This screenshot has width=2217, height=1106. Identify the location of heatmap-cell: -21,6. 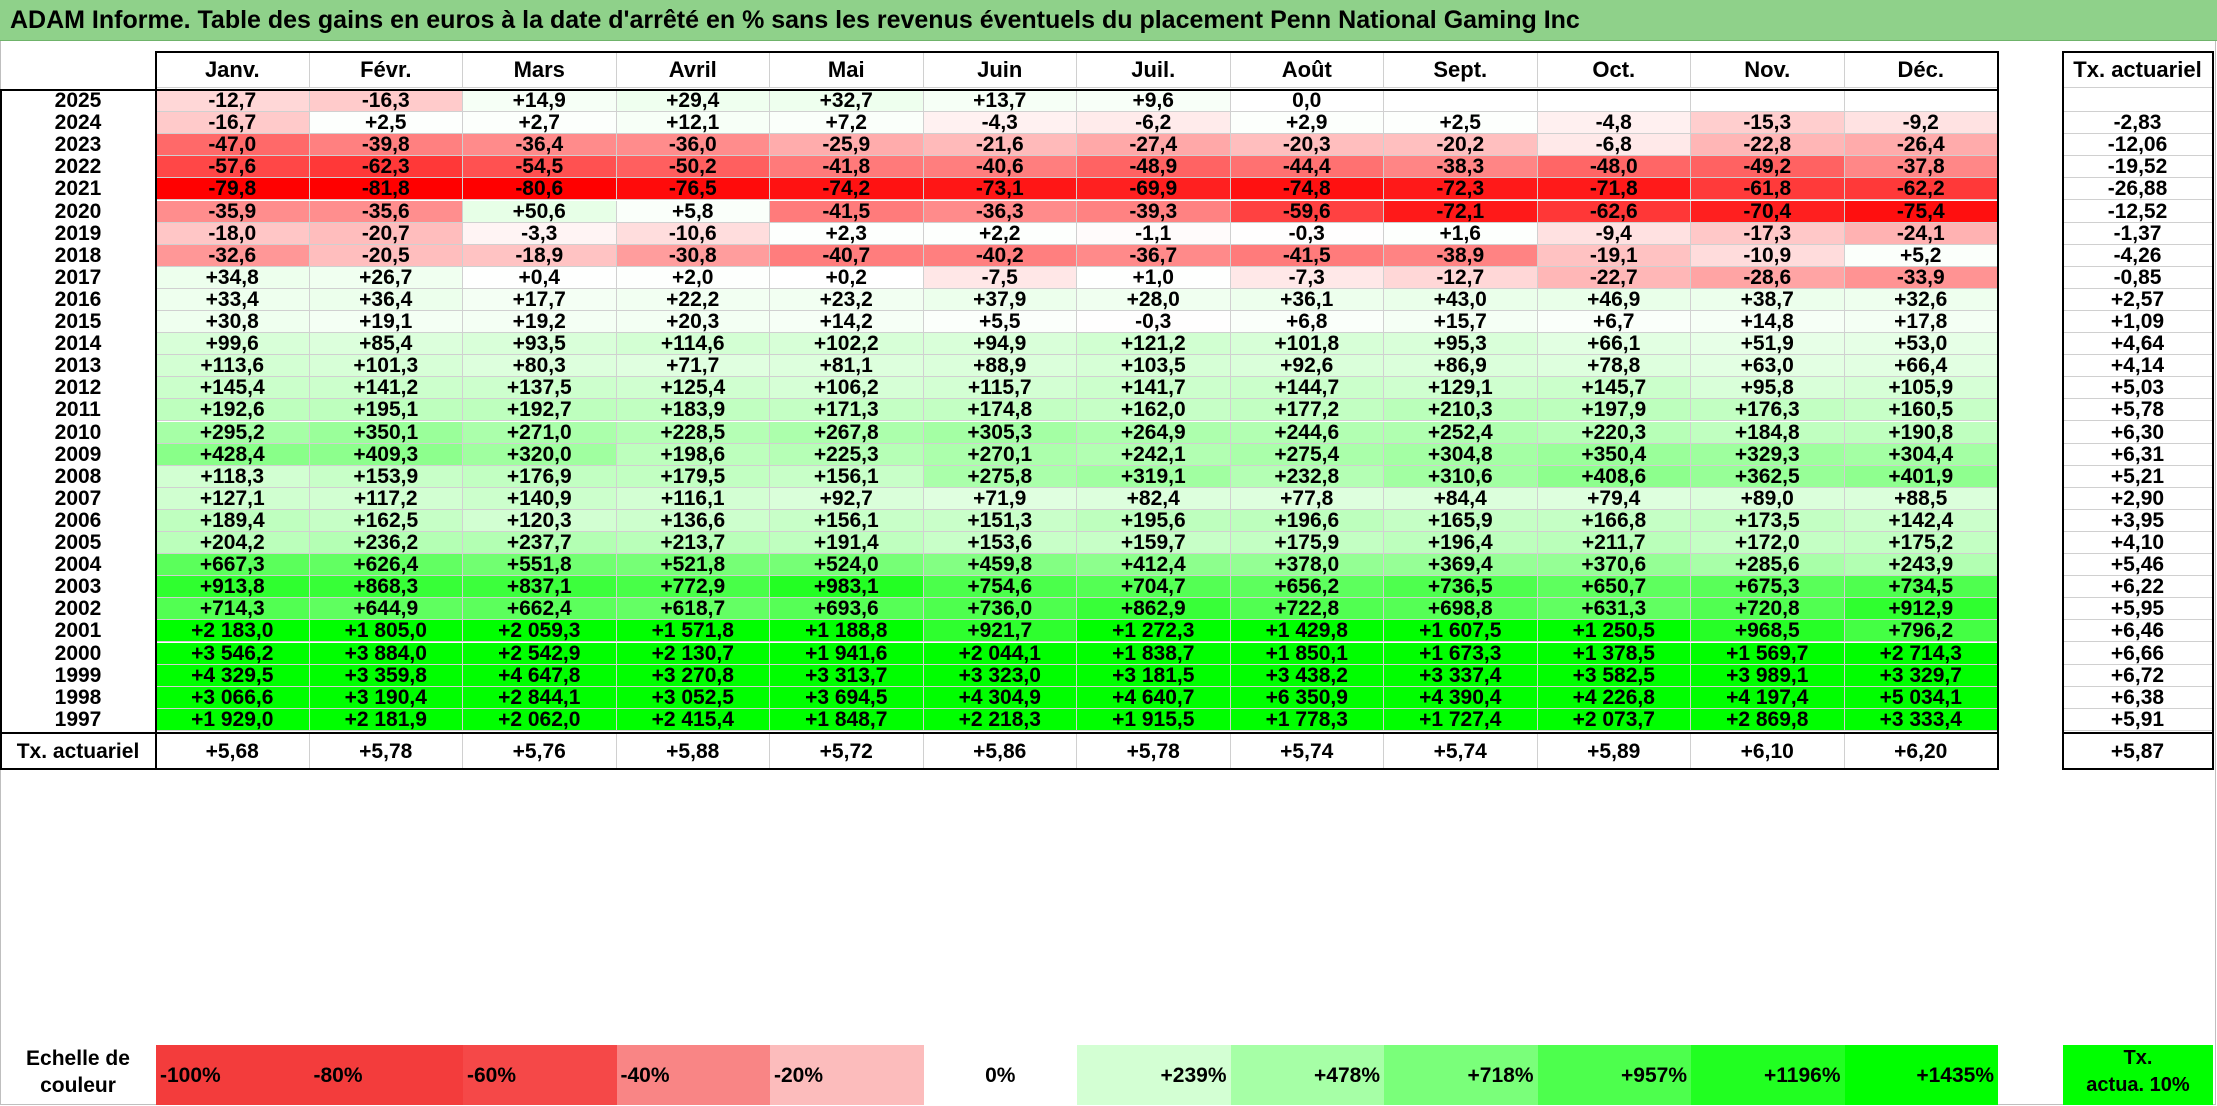
(1000, 145).